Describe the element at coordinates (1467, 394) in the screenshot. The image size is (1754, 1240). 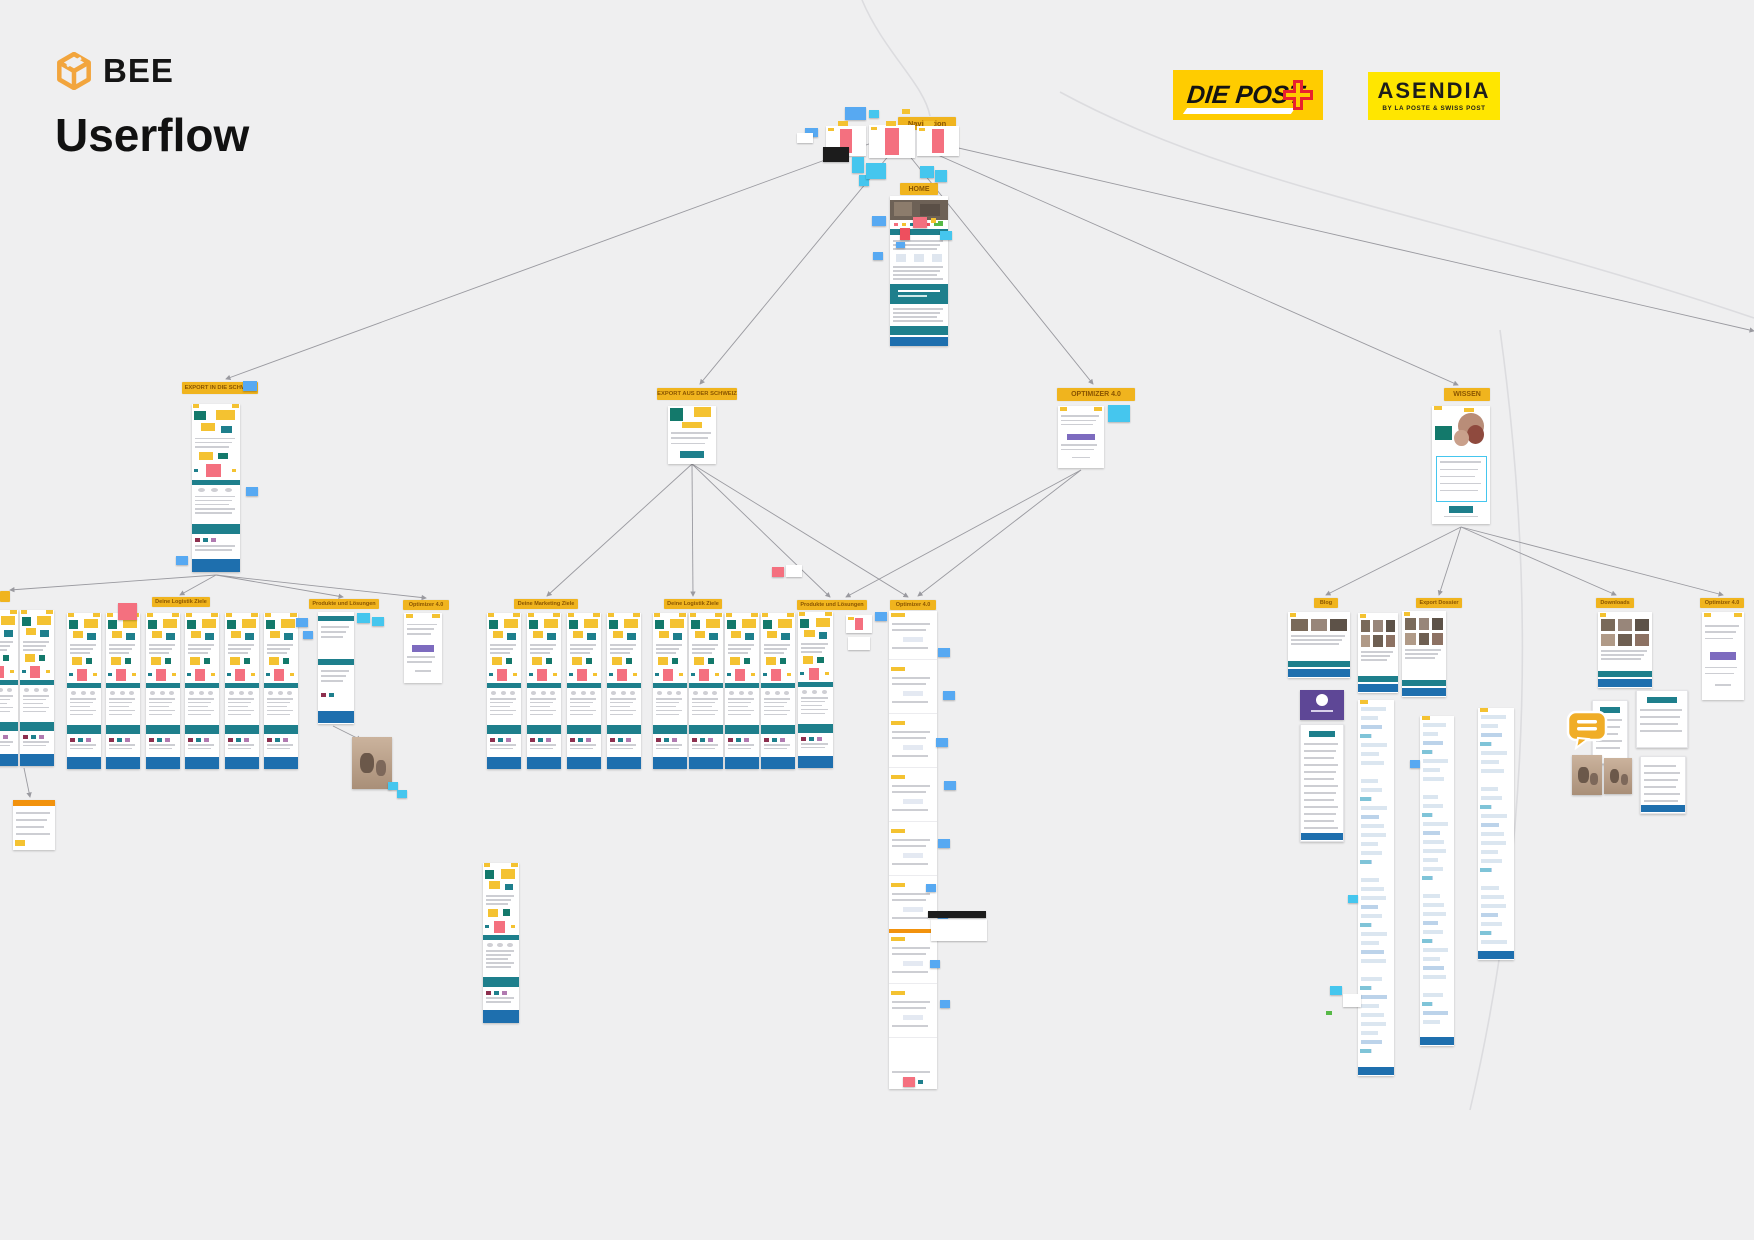
I see `flow-label-wissen: WISSEN` at that location.